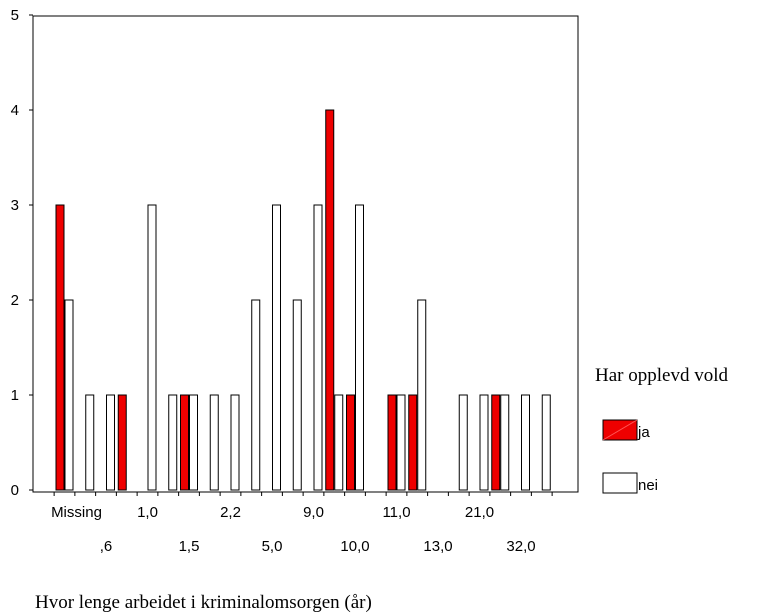  Describe the element at coordinates (479, 512) in the screenshot. I see `x-tick-label: 21,0` at that location.